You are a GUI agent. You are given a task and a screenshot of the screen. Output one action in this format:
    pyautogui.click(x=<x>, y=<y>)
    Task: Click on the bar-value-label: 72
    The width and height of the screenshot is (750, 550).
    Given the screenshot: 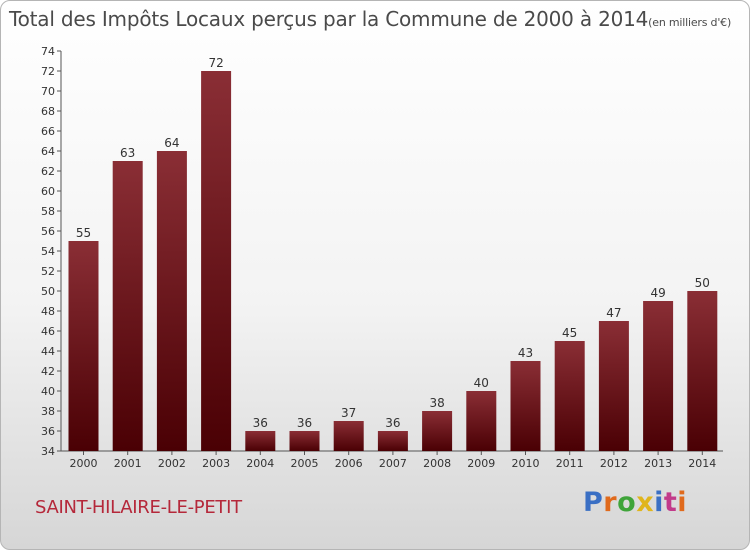 What is the action you would take?
    pyautogui.click(x=215, y=63)
    